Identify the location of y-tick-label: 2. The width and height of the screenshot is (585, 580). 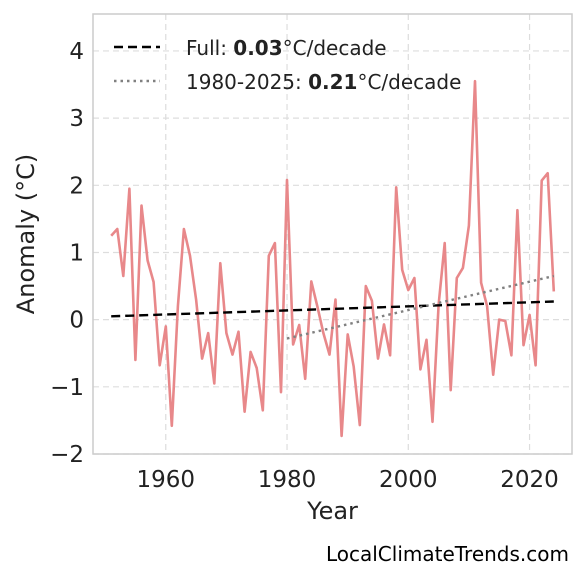
(76, 186).